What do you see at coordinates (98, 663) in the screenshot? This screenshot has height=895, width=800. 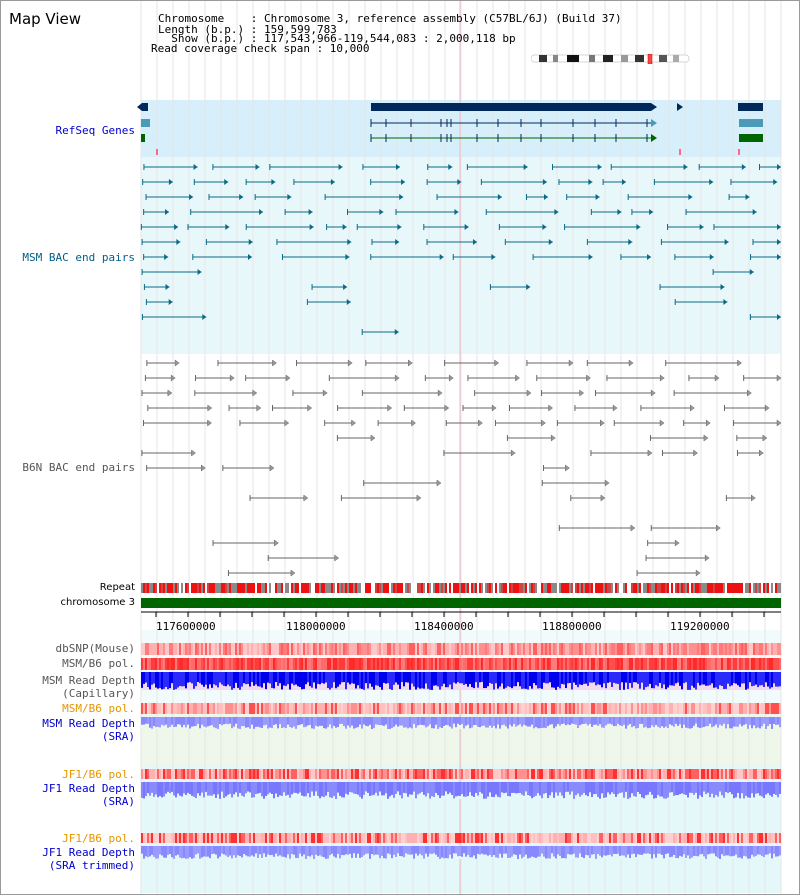 I see `msm-b6-pol-label: MSM/B6 pol.` at bounding box center [98, 663].